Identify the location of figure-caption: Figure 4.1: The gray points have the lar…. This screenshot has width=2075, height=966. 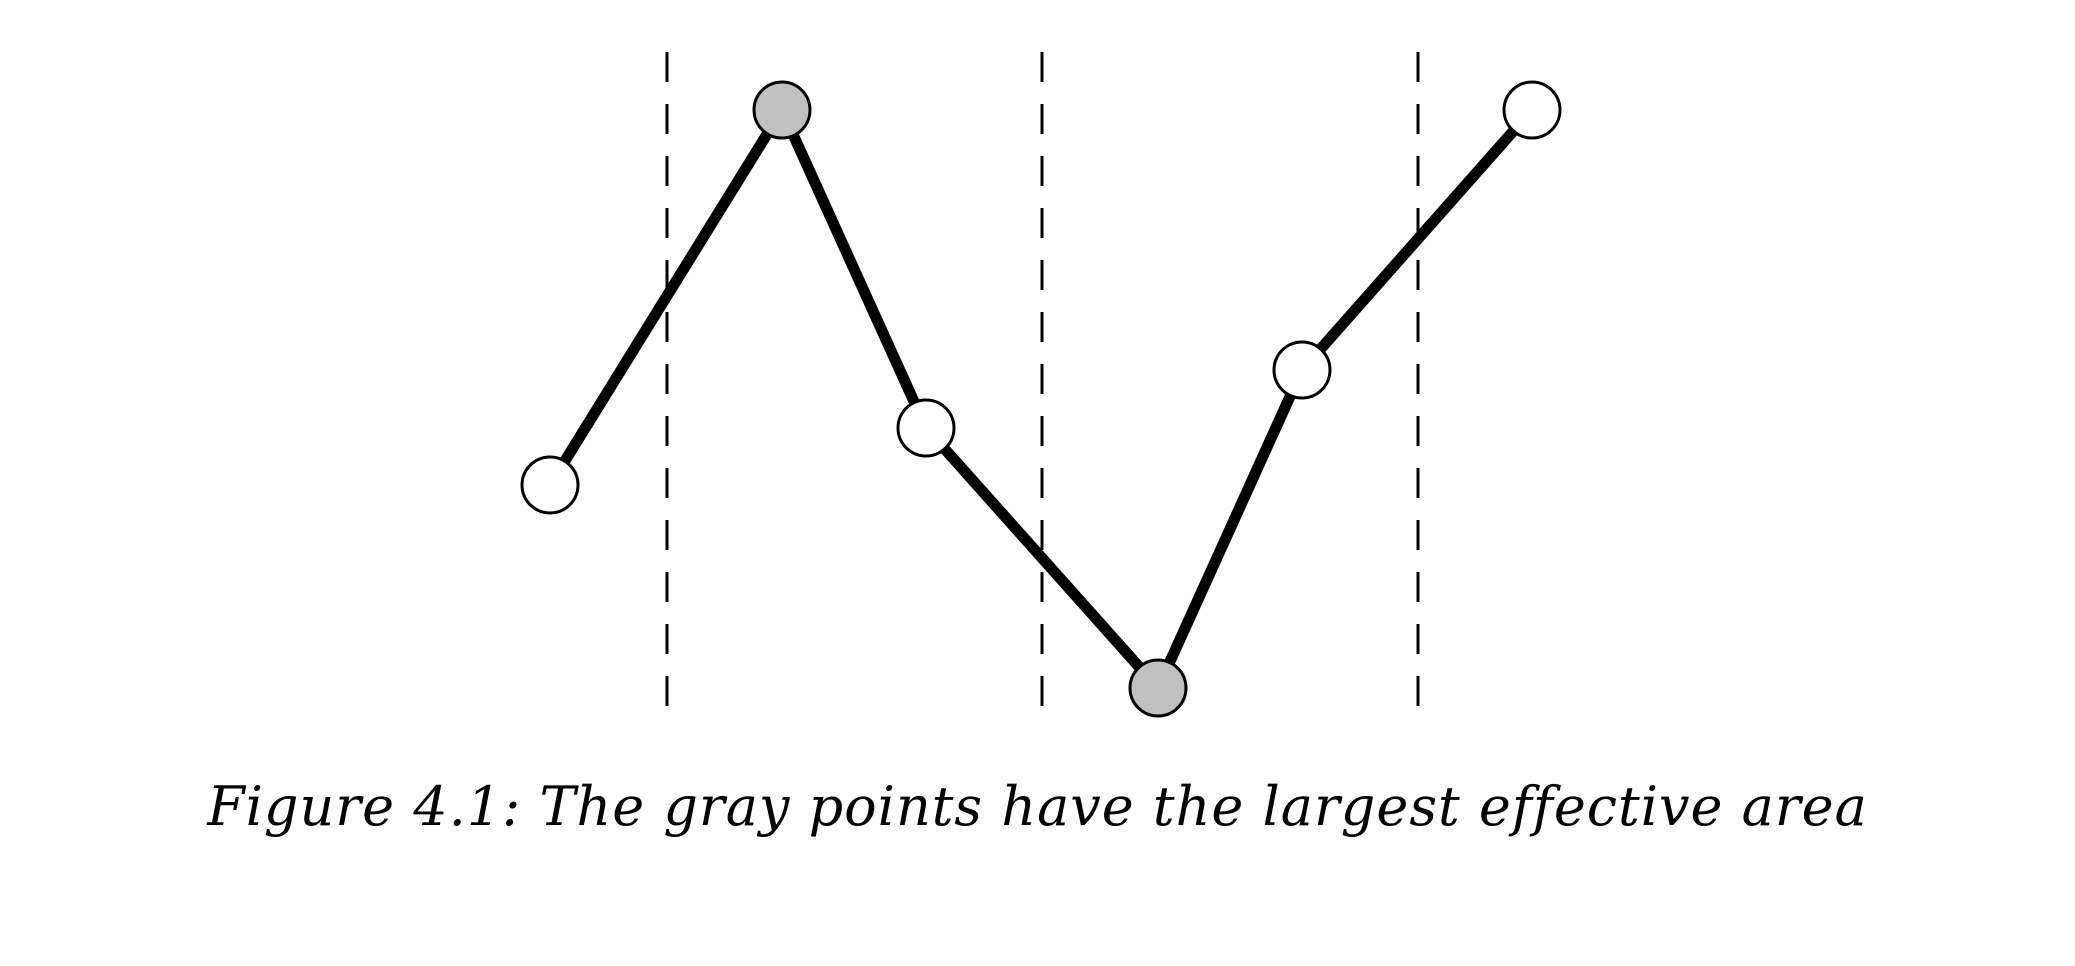
(1037, 806).